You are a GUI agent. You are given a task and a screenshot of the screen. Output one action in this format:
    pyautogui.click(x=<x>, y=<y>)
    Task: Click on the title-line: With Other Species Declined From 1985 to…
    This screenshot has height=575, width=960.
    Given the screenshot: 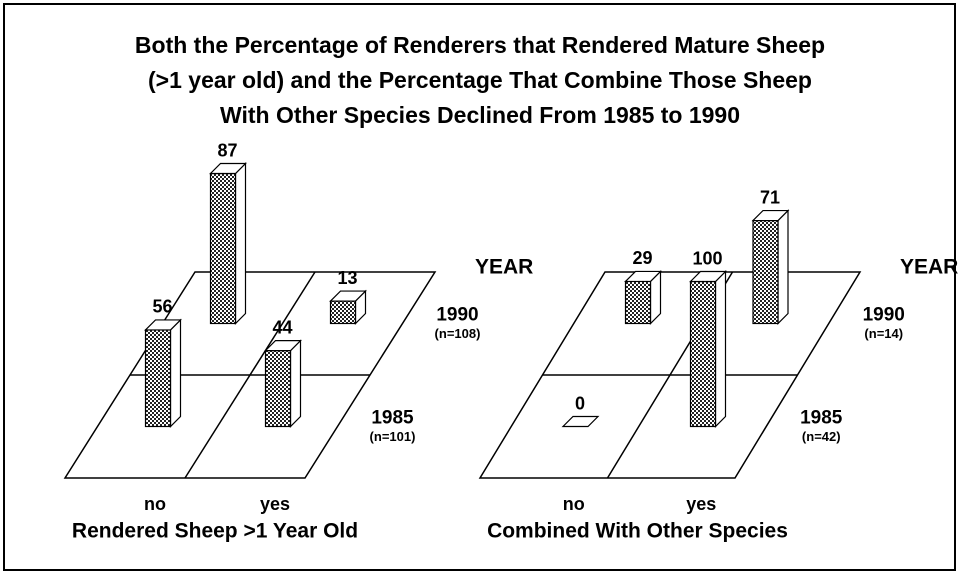 What is the action you would take?
    pyautogui.click(x=480, y=115)
    